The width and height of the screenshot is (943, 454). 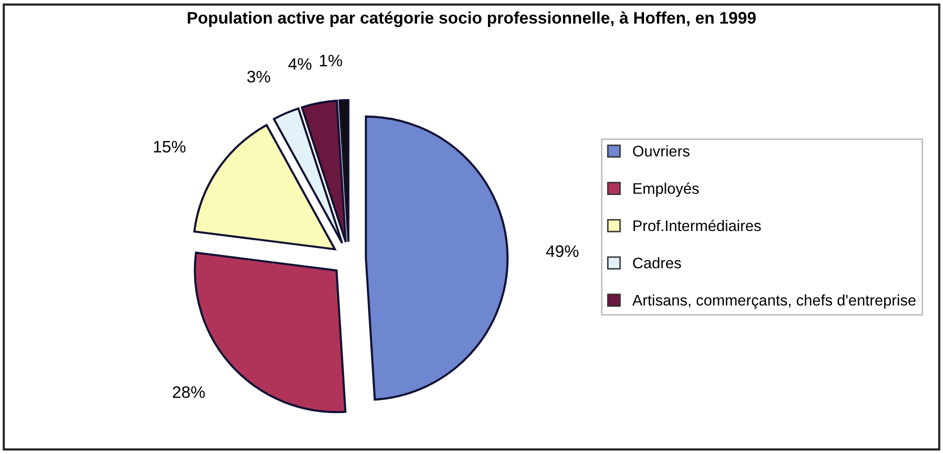 I want to click on chart-title: Population active par catégorie socio professionnelle, à Hoffen, en 1999, so click(x=472, y=19).